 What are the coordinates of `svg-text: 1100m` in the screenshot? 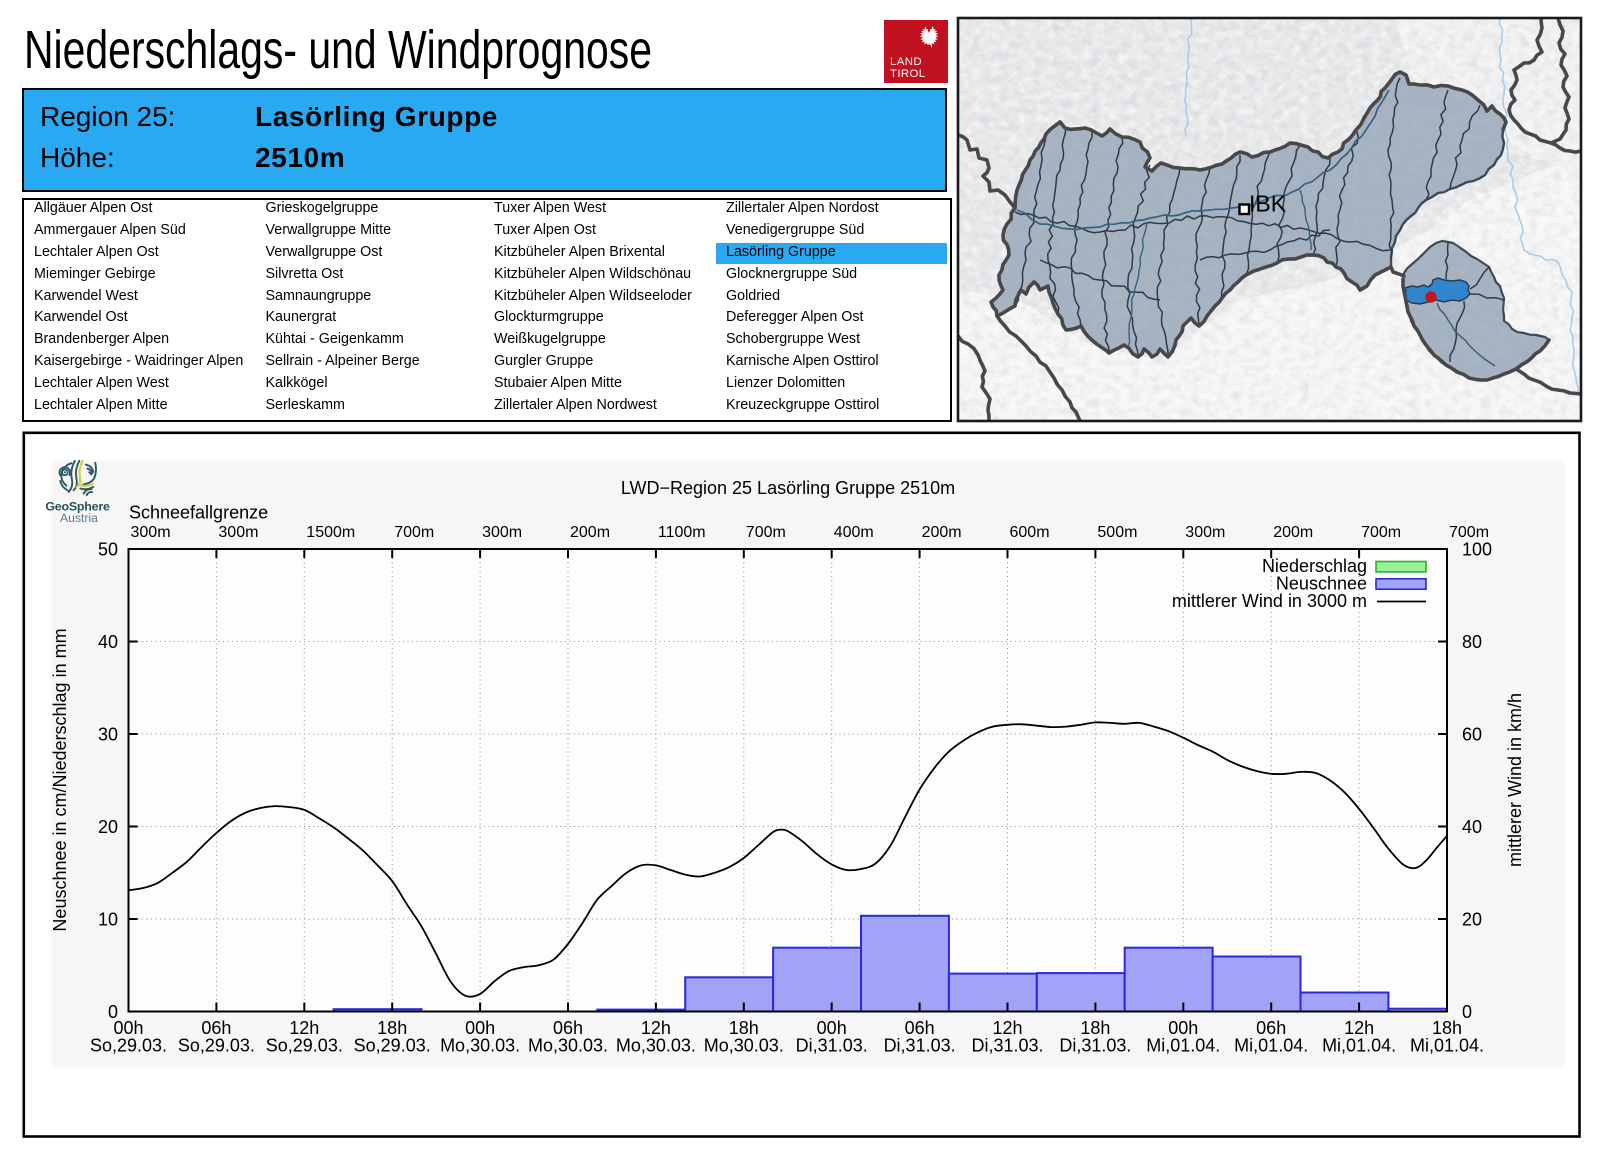 It's located at (682, 532).